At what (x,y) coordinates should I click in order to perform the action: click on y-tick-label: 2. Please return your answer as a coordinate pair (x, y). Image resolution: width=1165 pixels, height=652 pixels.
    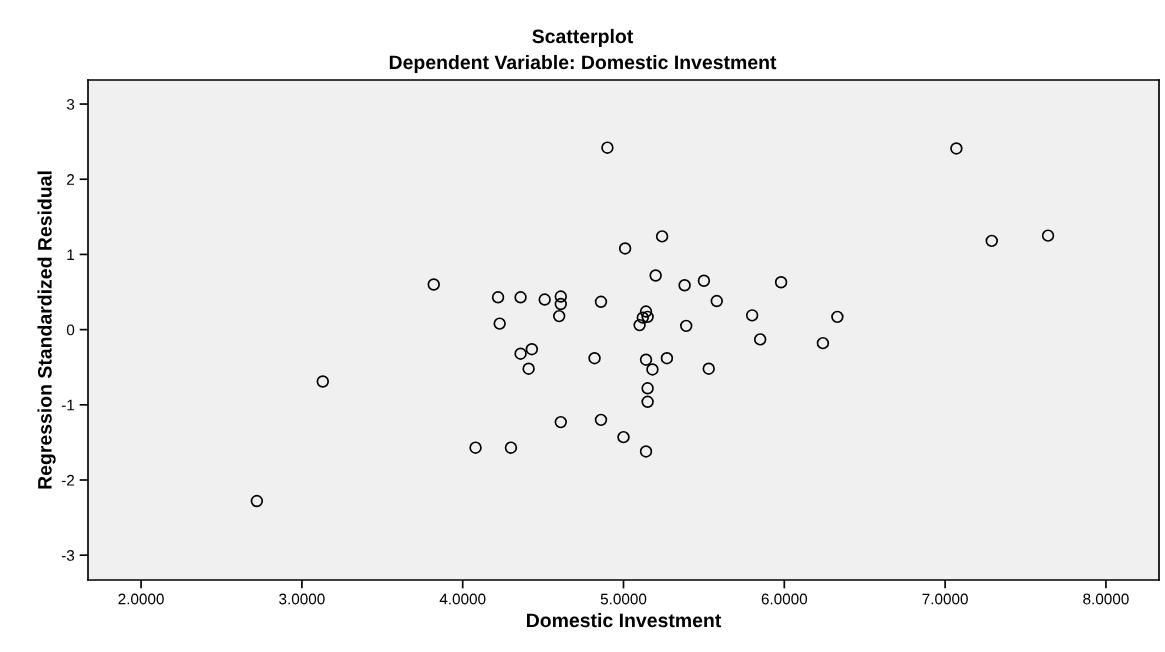
    Looking at the image, I should click on (71, 179).